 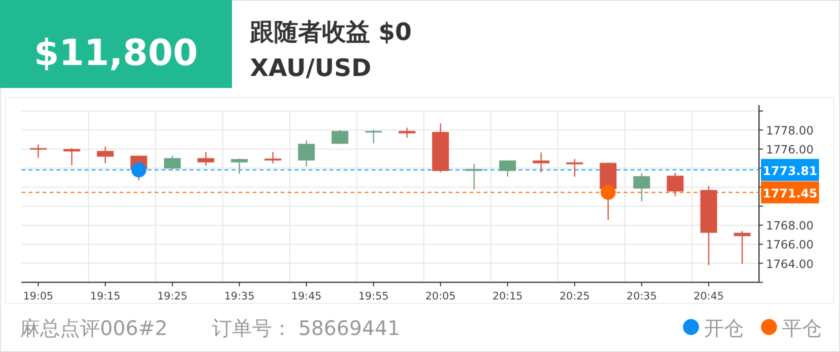 What do you see at coordinates (507, 296) in the screenshot?
I see `x-tick-label: 20:15` at bounding box center [507, 296].